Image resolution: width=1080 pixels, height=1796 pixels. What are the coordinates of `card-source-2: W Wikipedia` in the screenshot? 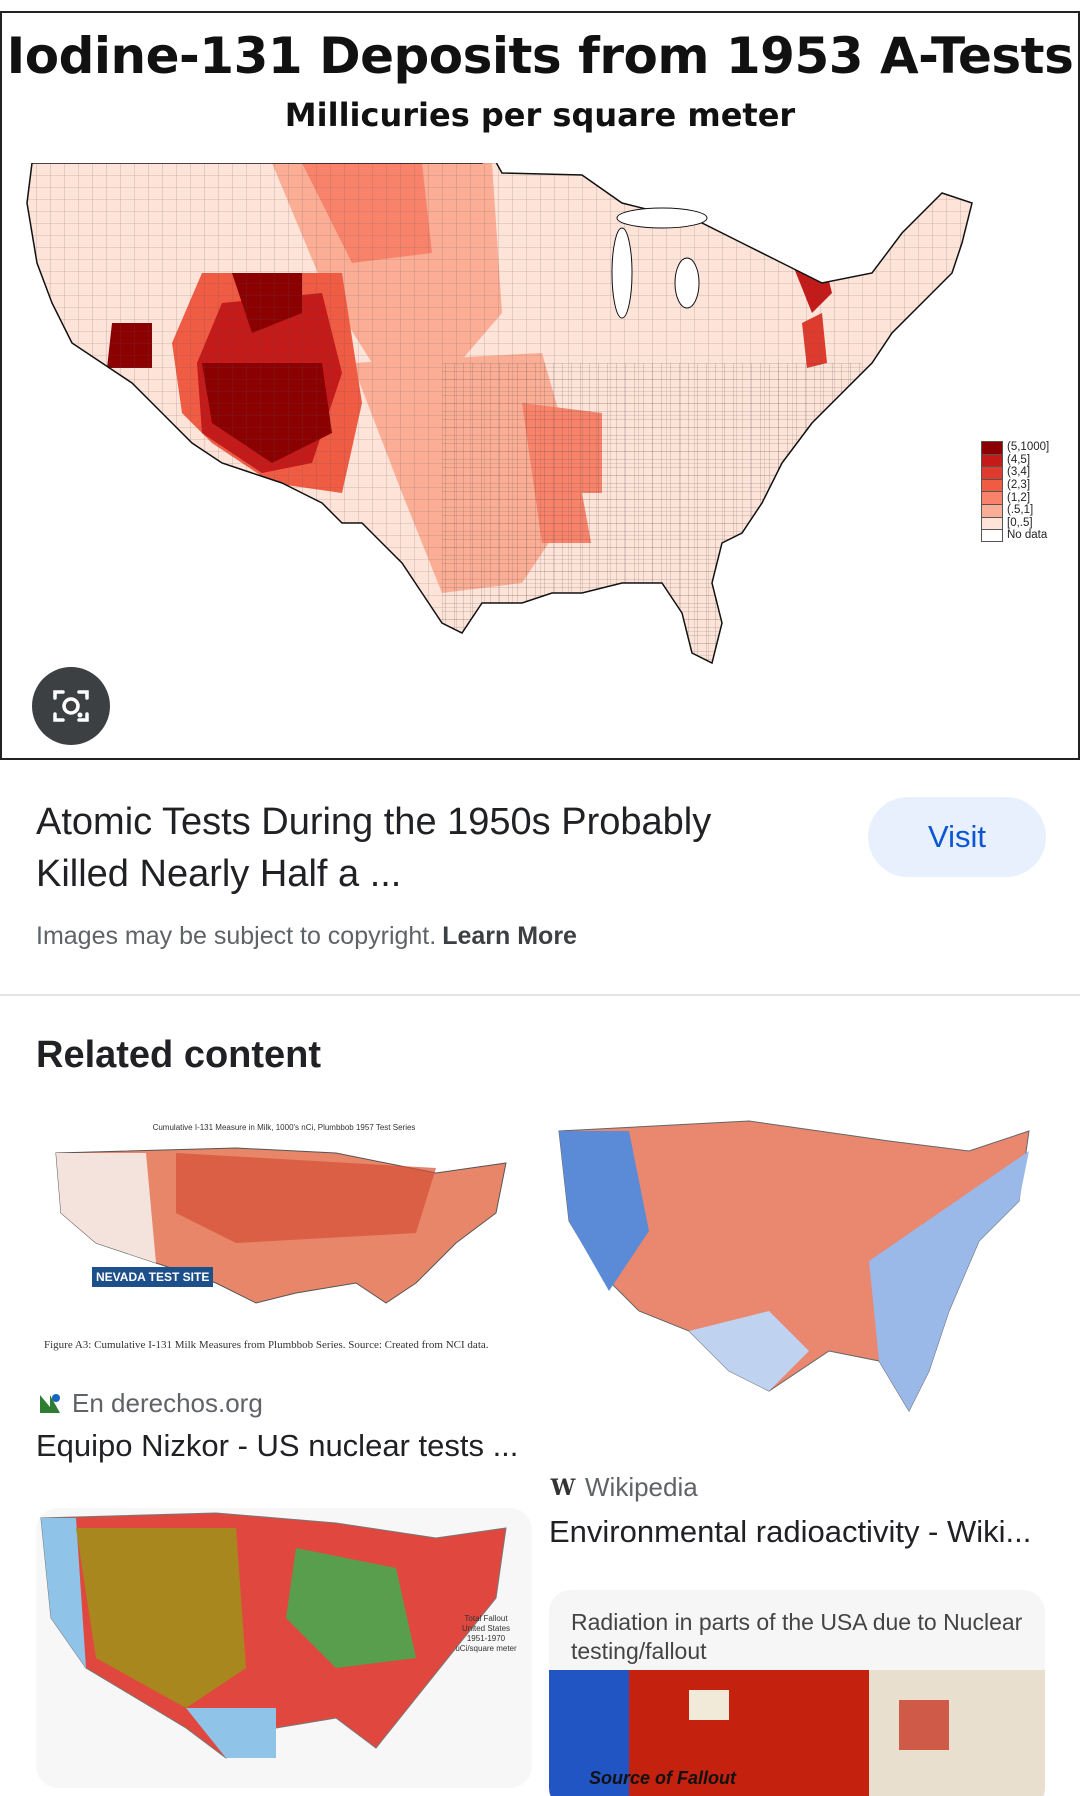 It's located at (623, 1487).